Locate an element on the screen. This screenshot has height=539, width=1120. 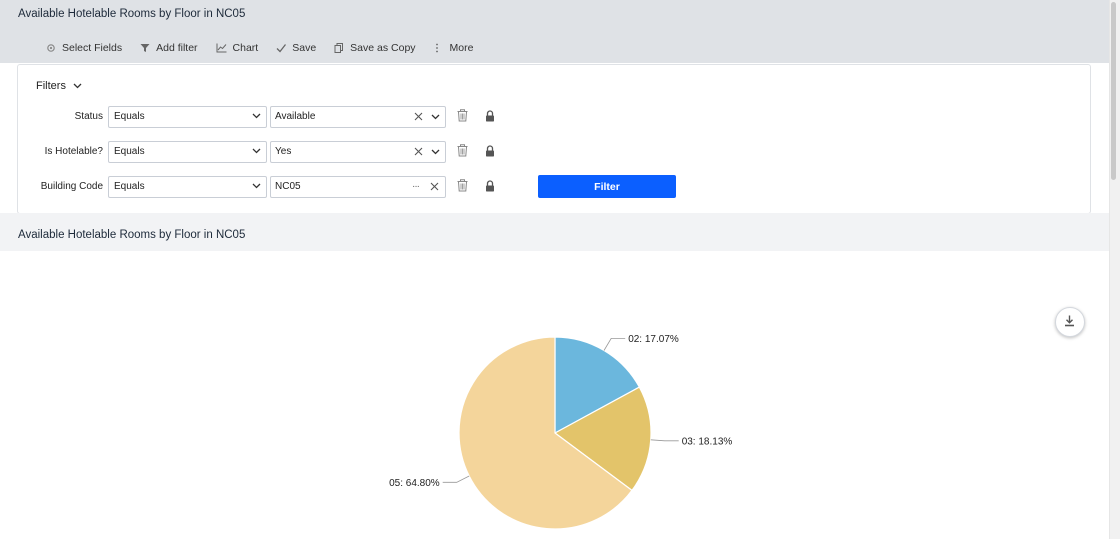
section-band is located at coordinates (554, 232).